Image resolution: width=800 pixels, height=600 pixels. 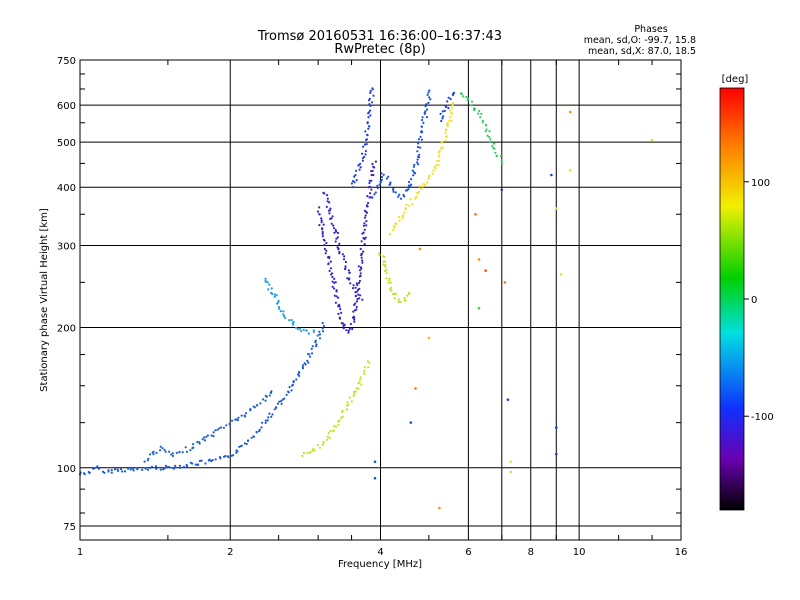 What do you see at coordinates (642, 51) in the screenshot?
I see `phases-x-mode: mean, sd,X: 87.0, 18.5` at bounding box center [642, 51].